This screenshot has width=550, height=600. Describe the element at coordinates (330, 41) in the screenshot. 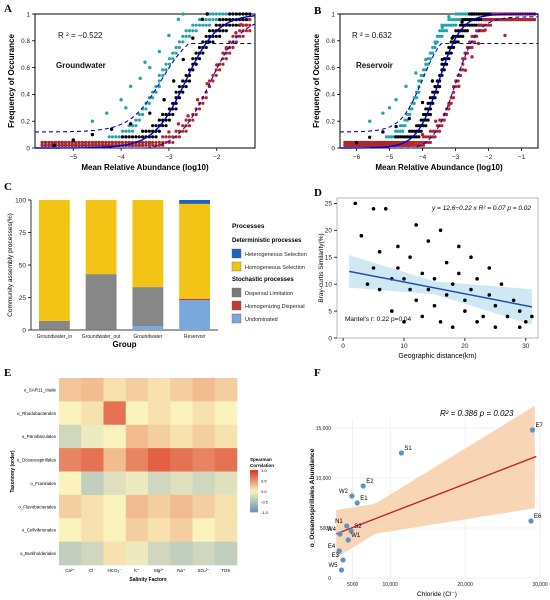

I see `y-tick-label: 0.8` at that location.